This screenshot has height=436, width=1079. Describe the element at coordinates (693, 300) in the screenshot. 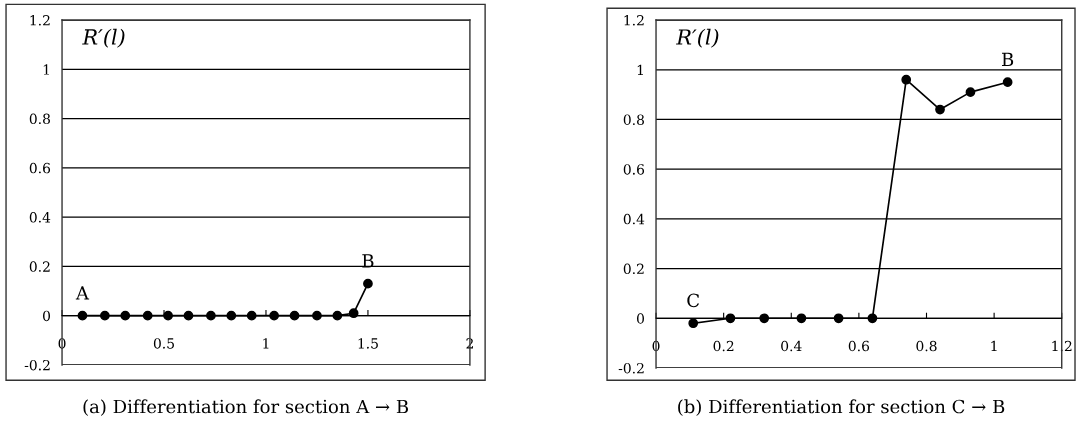

I see `annotation: C` at that location.